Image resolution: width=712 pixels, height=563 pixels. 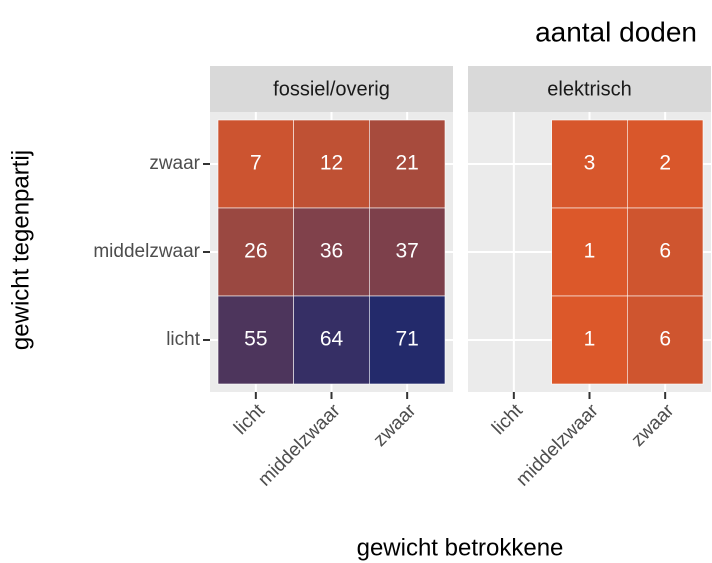 I want to click on strip-label: fossiel/overig, so click(x=331, y=89).